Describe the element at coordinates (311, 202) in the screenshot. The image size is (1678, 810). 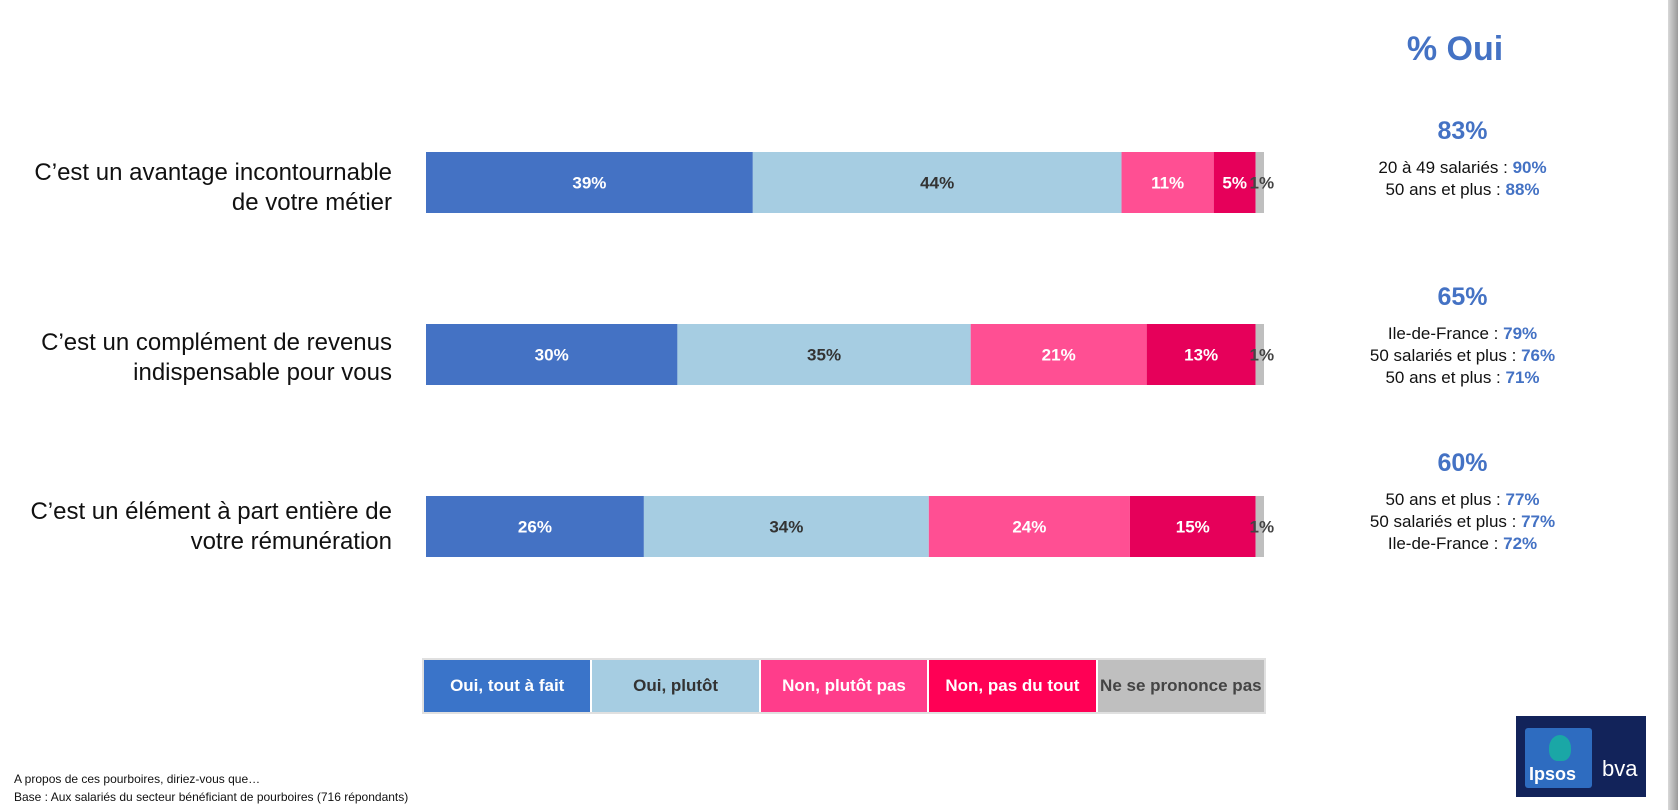
I see `row-label-1-line2: de votre métier` at that location.